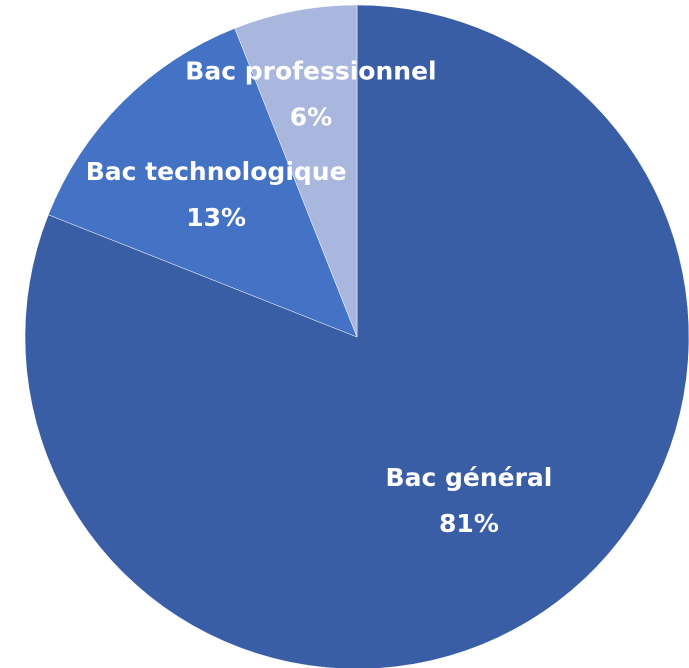  Describe the element at coordinates (469, 523) in the screenshot. I see `slice-value-label: 81%` at that location.